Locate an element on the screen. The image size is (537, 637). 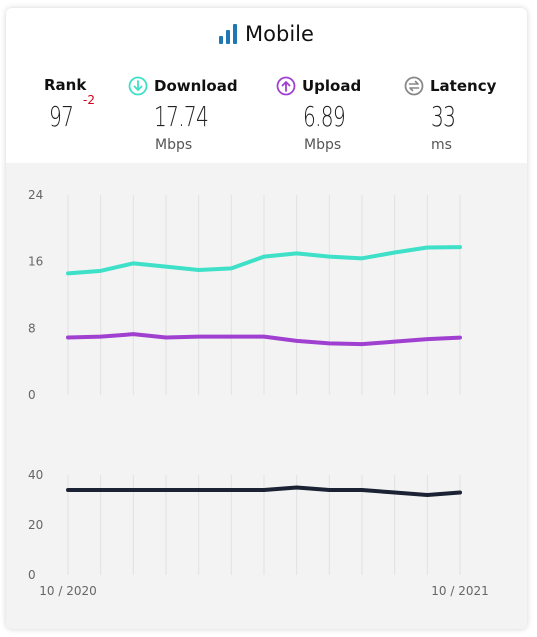
upload-label-text: Upload is located at coordinates (332, 86).